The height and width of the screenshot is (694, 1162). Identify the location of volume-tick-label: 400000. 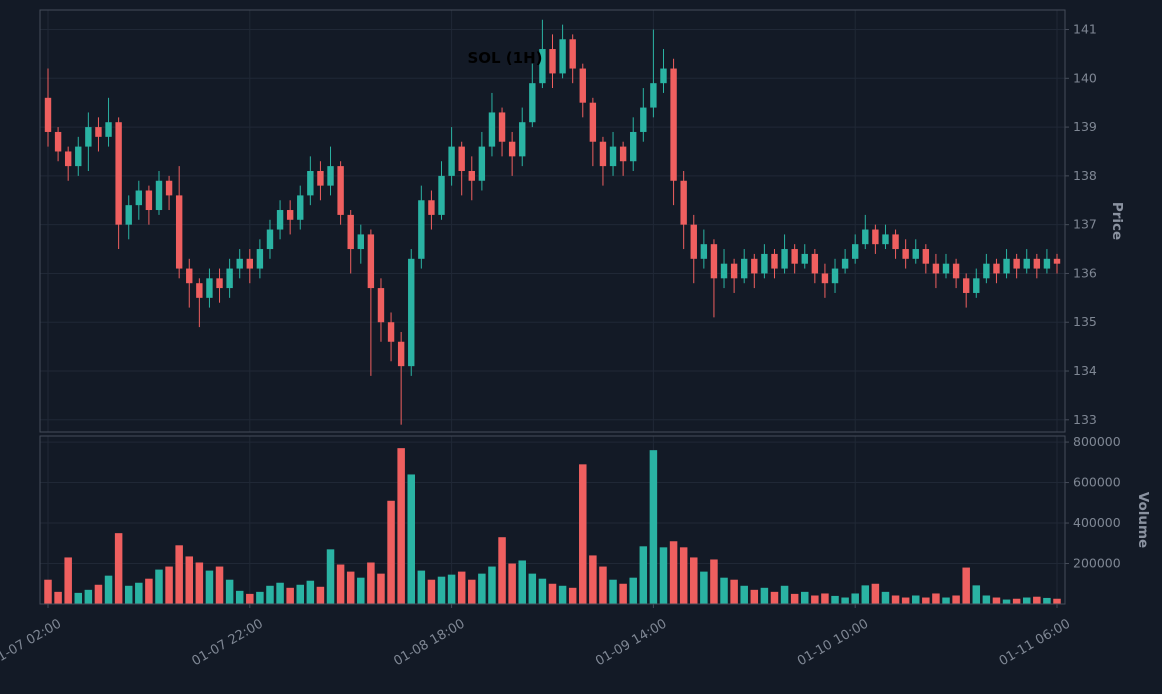
(1097, 522).